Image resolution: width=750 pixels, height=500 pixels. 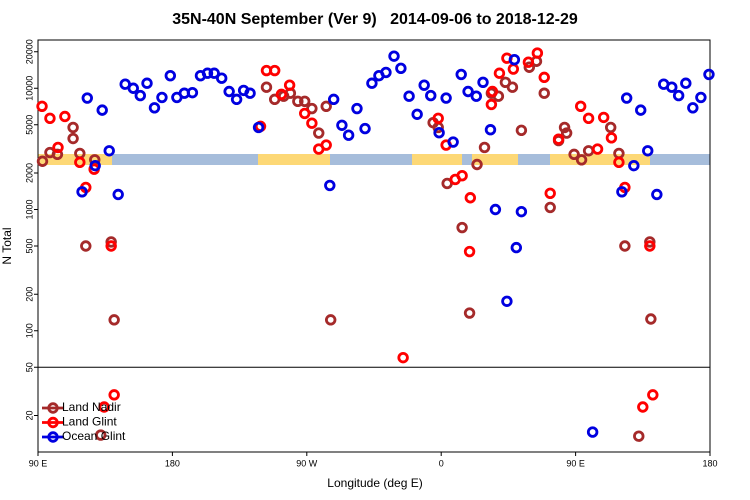 What do you see at coordinates (29, 51) in the screenshot?
I see `y-tick-label: 20000` at bounding box center [29, 51].